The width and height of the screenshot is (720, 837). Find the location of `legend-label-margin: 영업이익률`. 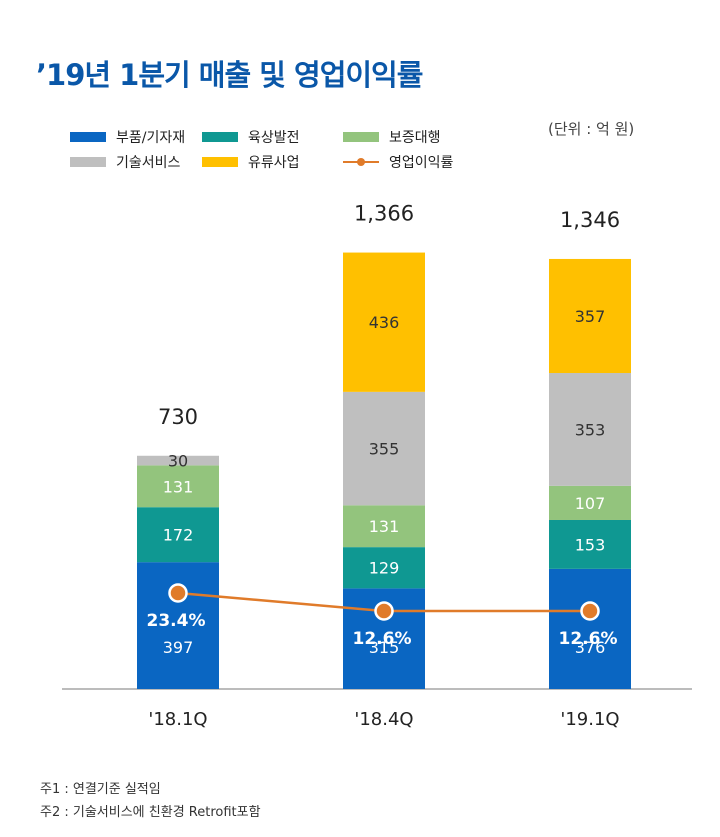

legend-label-margin: 영업이익률 is located at coordinates (421, 163).